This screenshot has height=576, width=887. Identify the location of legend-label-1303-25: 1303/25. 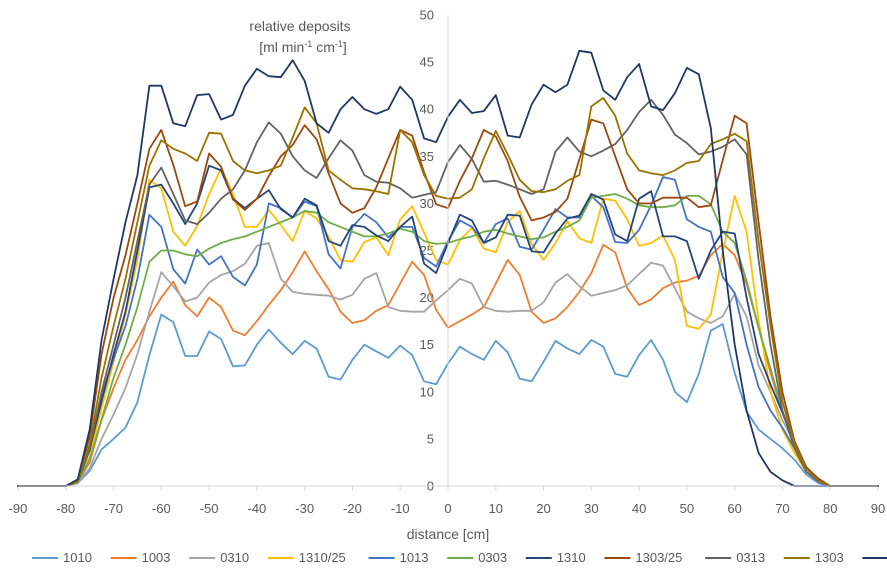
(658, 557).